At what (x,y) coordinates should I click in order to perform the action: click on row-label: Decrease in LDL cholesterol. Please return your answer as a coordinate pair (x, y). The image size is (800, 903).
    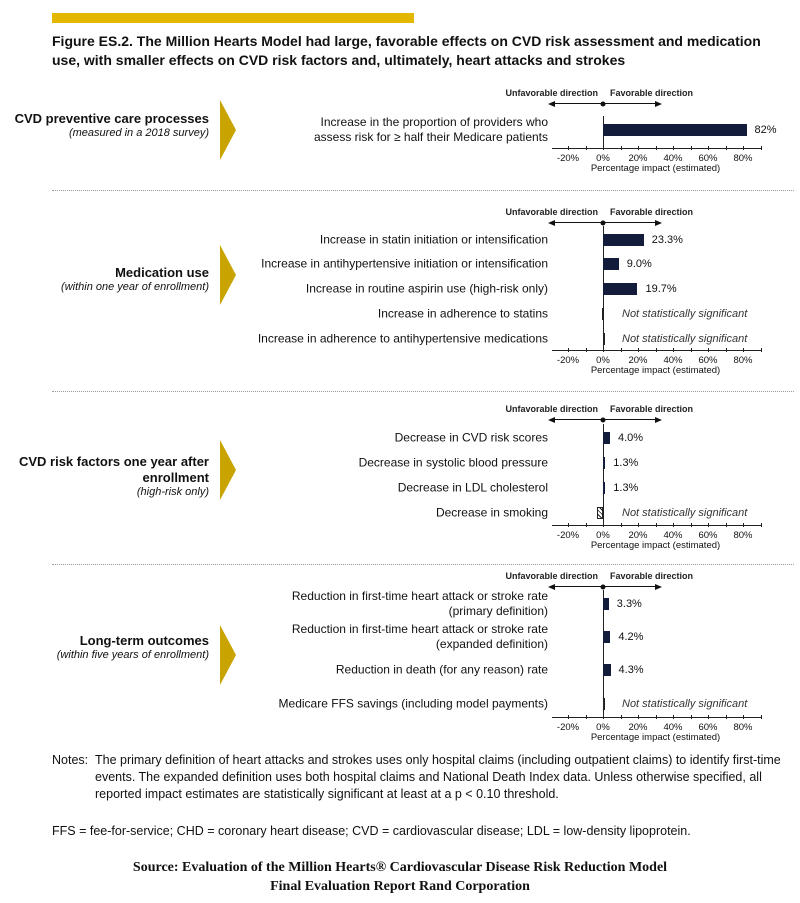
    Looking at the image, I should click on (472, 487).